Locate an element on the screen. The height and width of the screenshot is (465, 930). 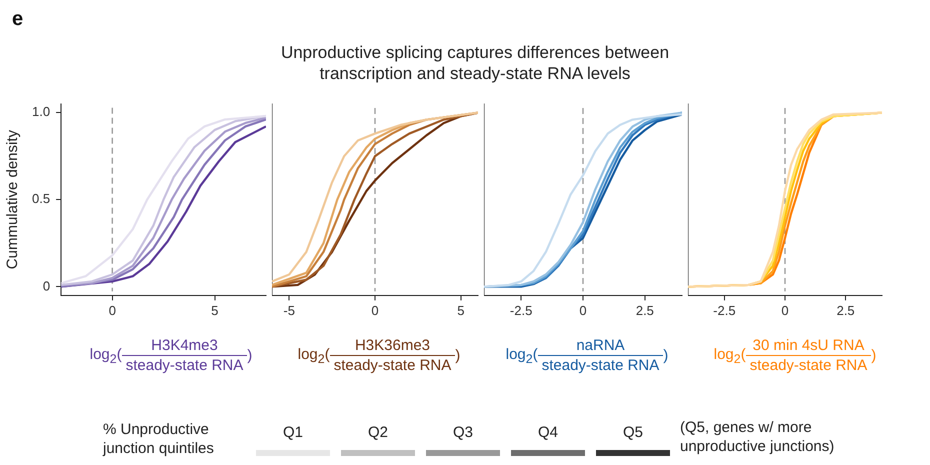
y-tick-label: 0 is located at coordinates (46, 286).